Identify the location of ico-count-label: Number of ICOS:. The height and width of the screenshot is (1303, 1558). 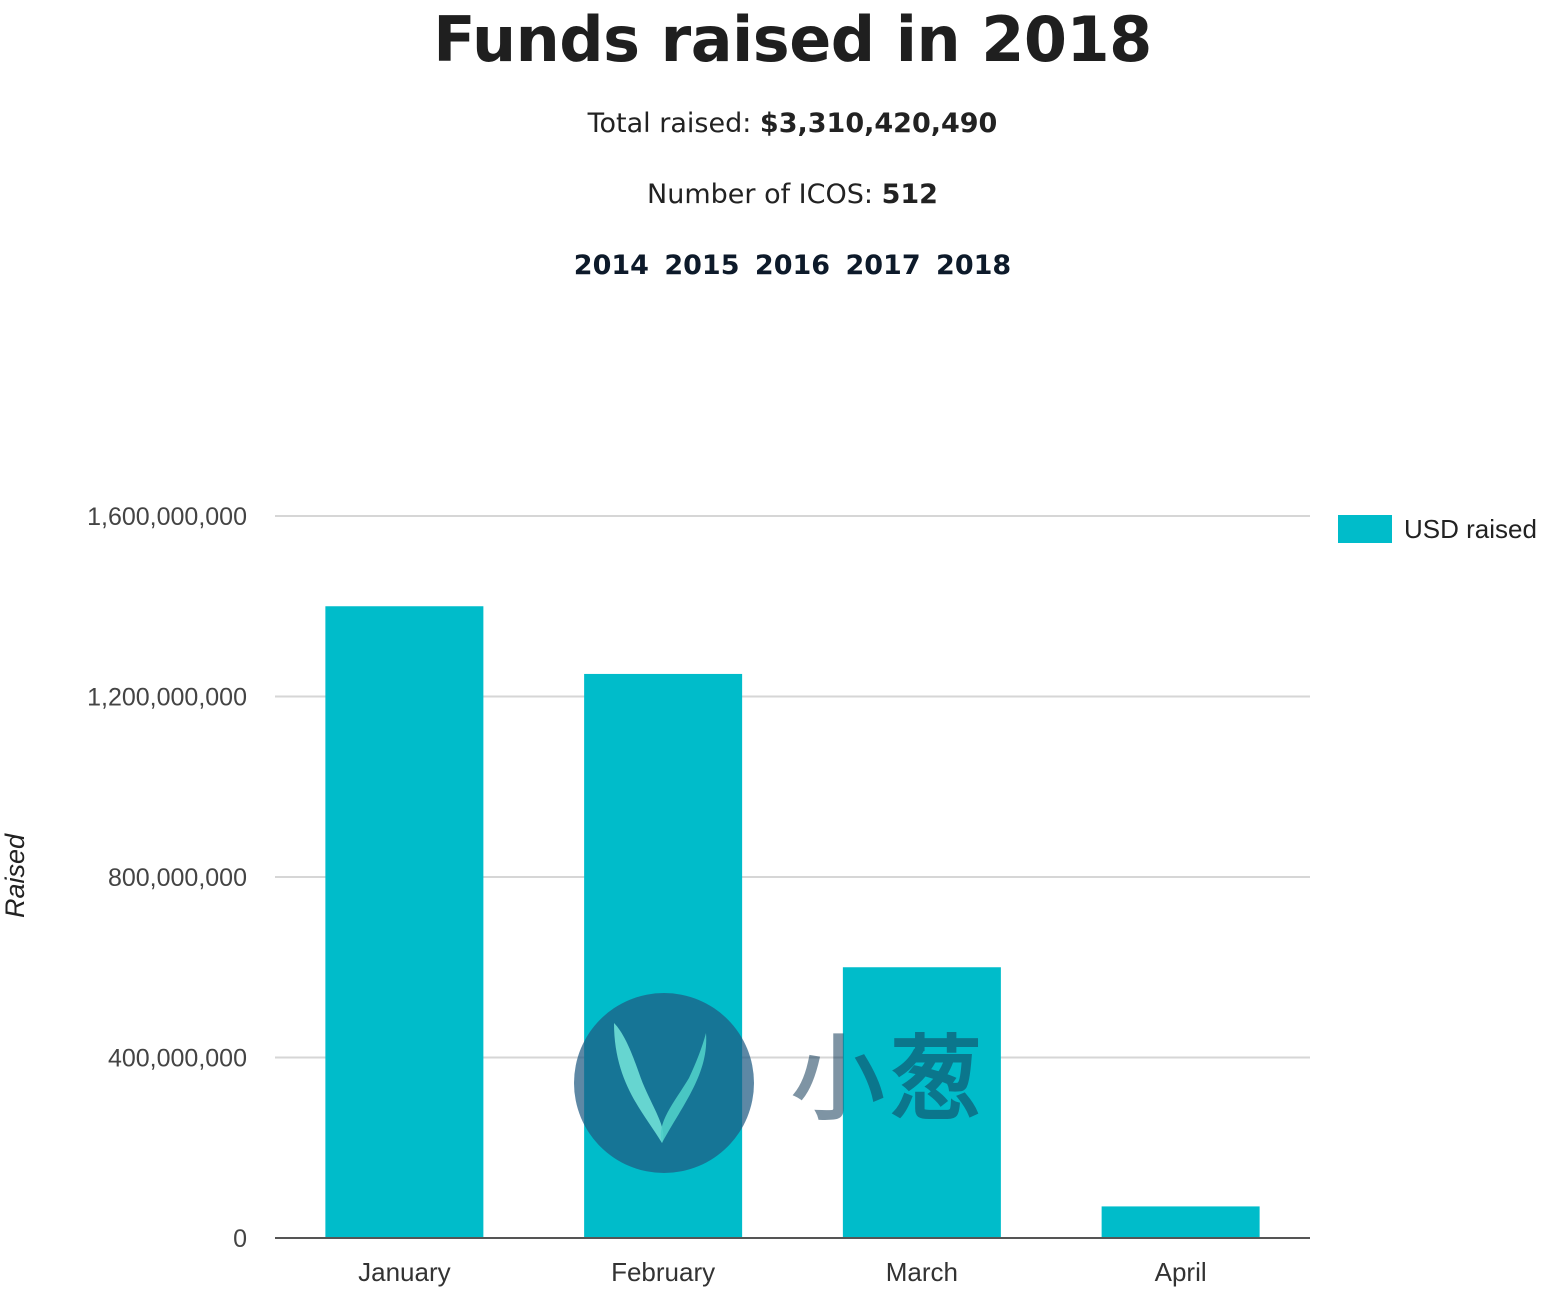
(760, 194).